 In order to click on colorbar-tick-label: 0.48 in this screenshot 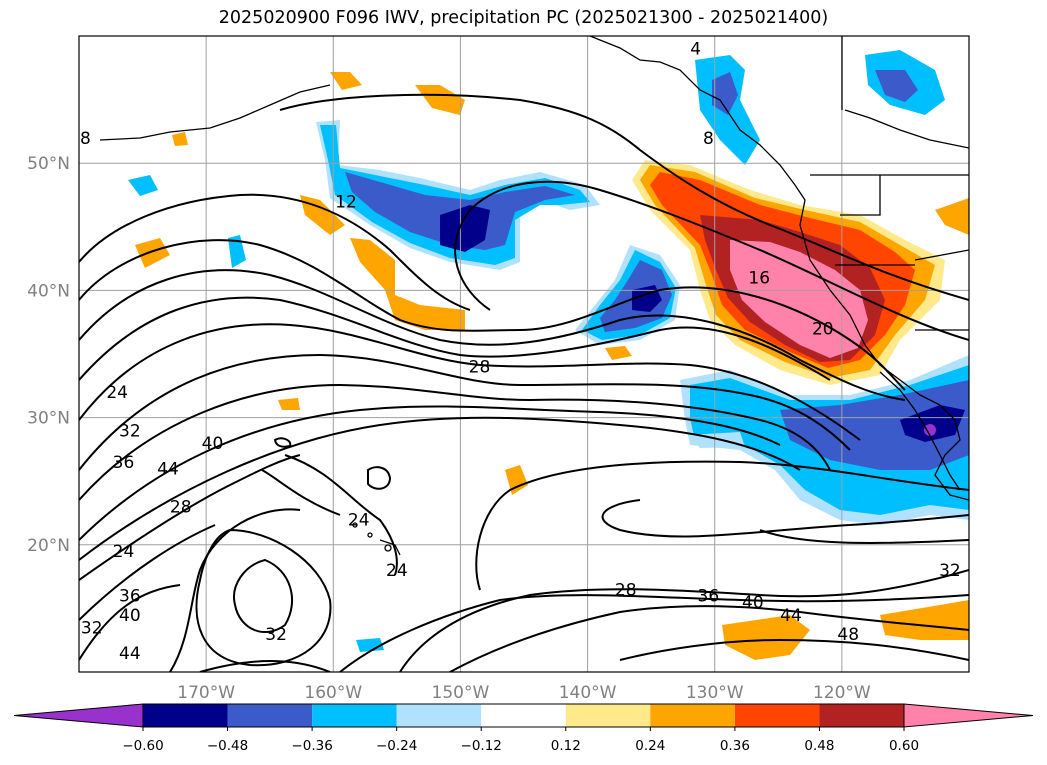, I will do `click(819, 746)`.